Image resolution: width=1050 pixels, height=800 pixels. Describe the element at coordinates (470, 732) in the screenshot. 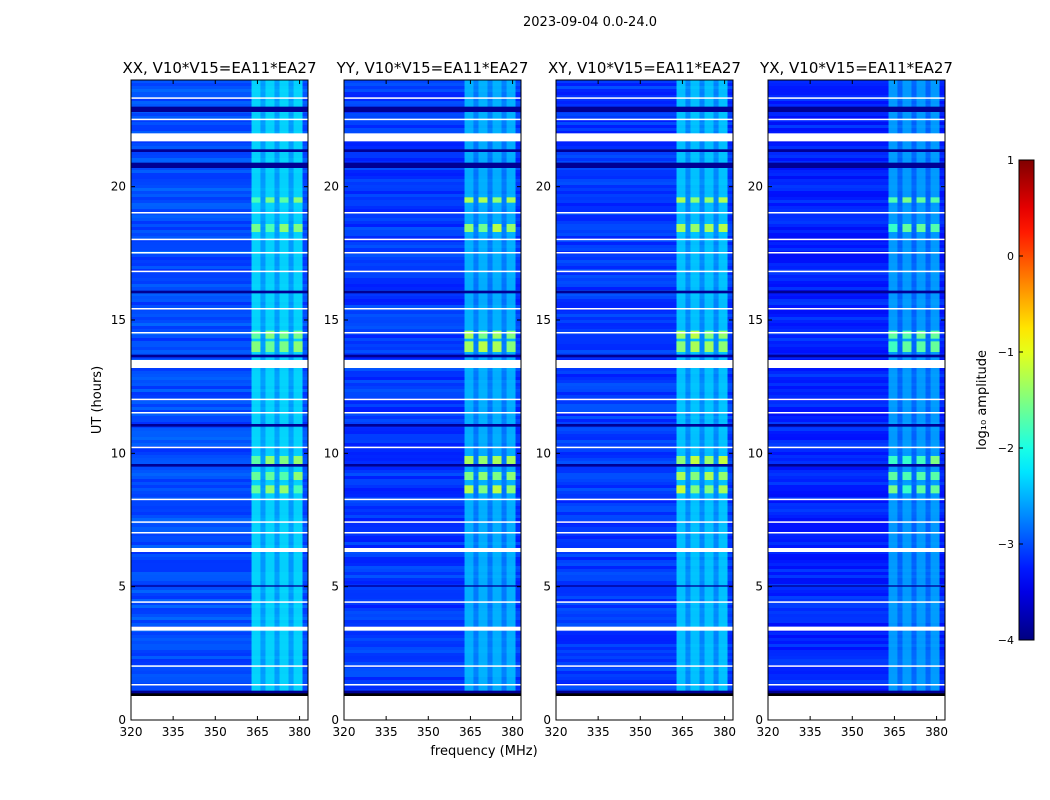

I see `x-tick-label: 365` at that location.